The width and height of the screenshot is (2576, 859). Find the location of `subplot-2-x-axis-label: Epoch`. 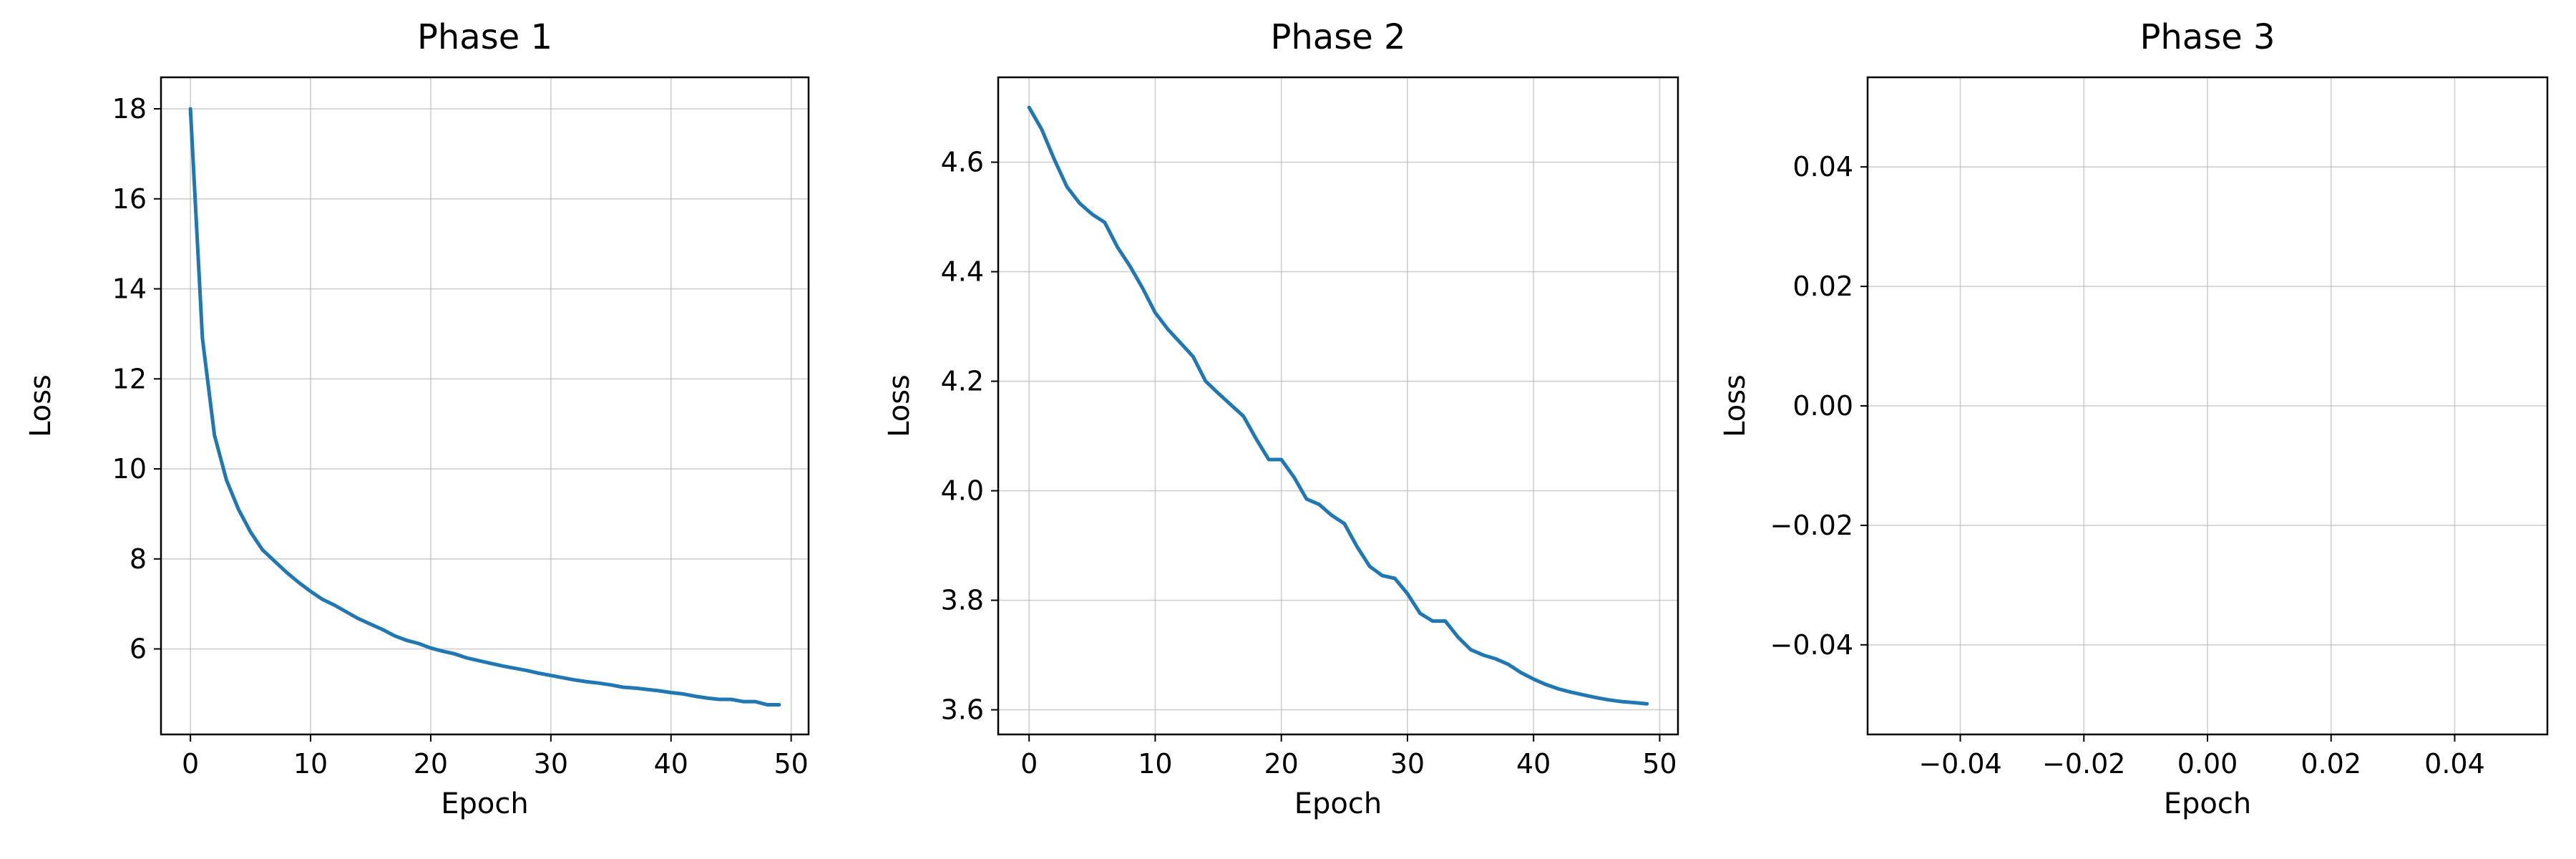

subplot-2-x-axis-label: Epoch is located at coordinates (1338, 803).